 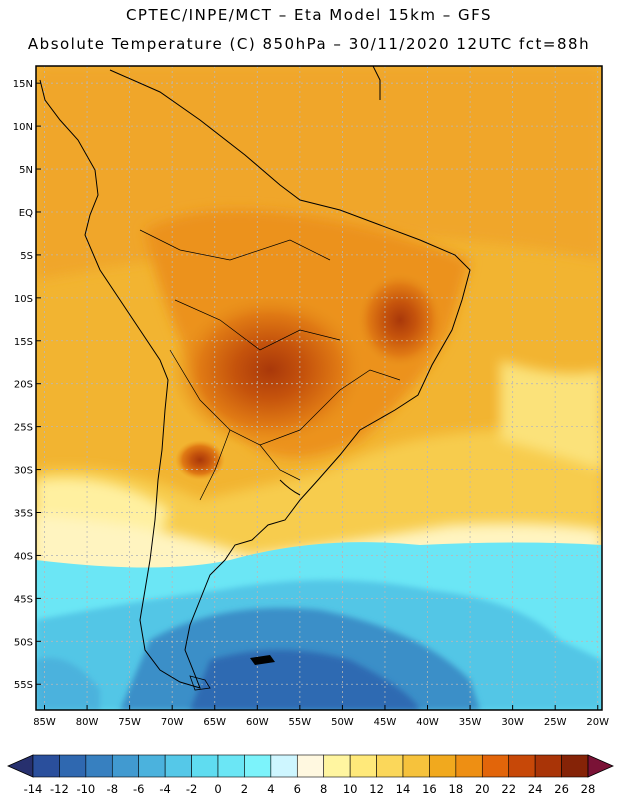 What do you see at coordinates (23, 385) in the screenshot?
I see `lat-tick-label: 20S` at bounding box center [23, 385].